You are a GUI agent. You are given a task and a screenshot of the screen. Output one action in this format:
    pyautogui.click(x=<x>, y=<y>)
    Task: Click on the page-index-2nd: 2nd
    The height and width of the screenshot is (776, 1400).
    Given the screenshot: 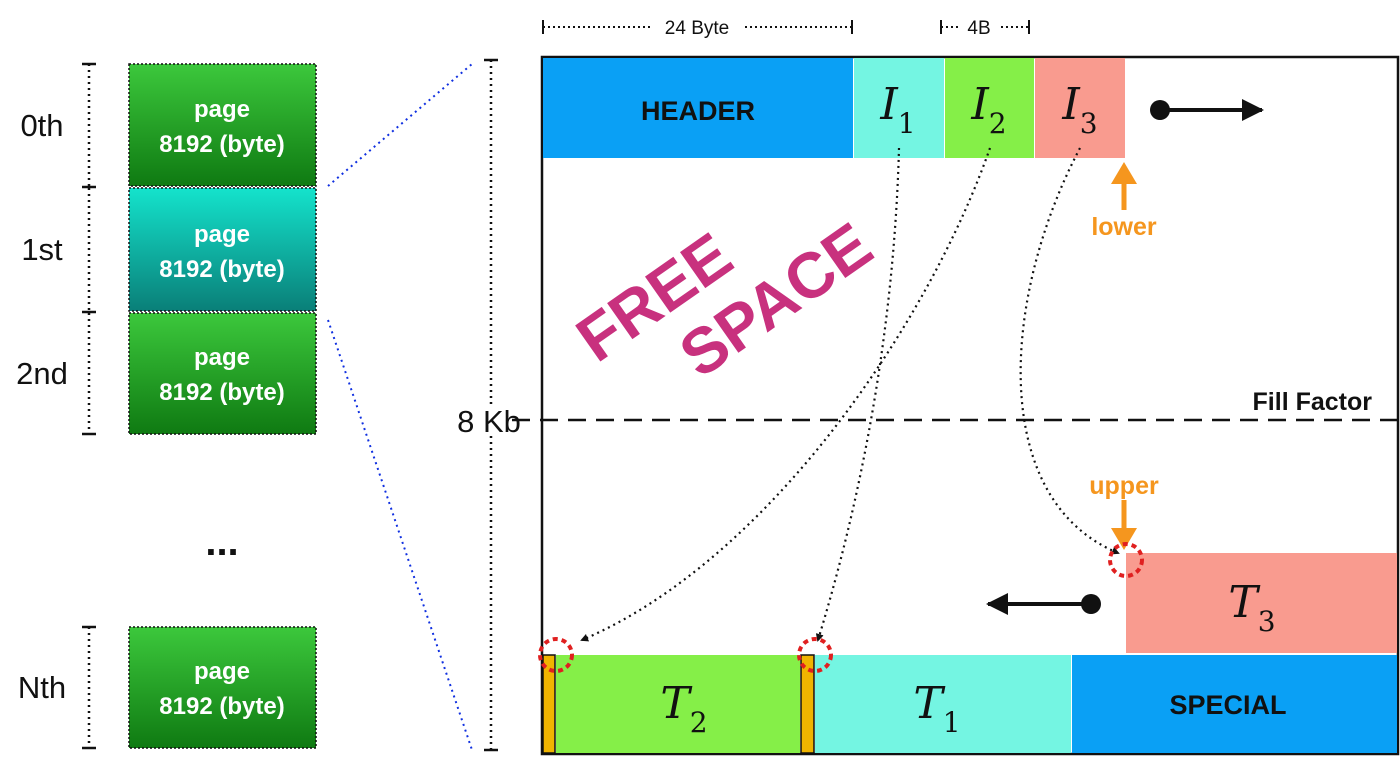 What is the action you would take?
    pyautogui.click(x=42, y=373)
    